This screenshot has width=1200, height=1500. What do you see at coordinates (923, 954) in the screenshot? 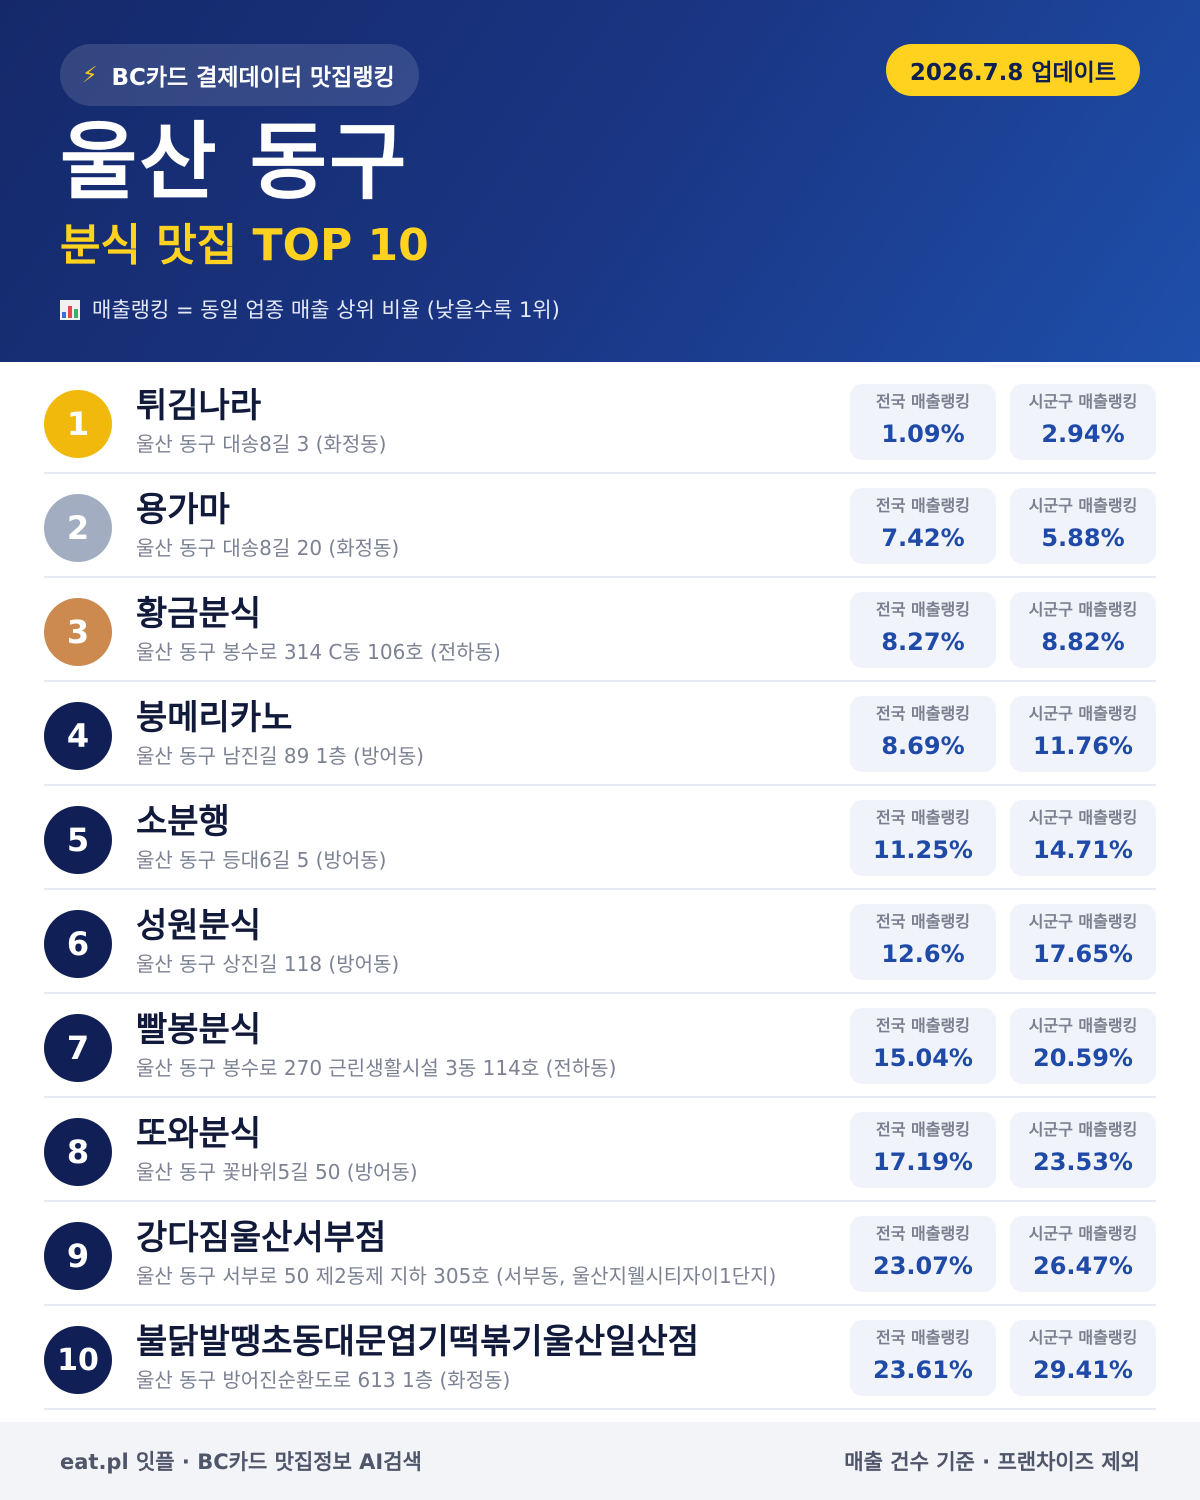
I see `national-ranking-value: 12.6%` at bounding box center [923, 954].